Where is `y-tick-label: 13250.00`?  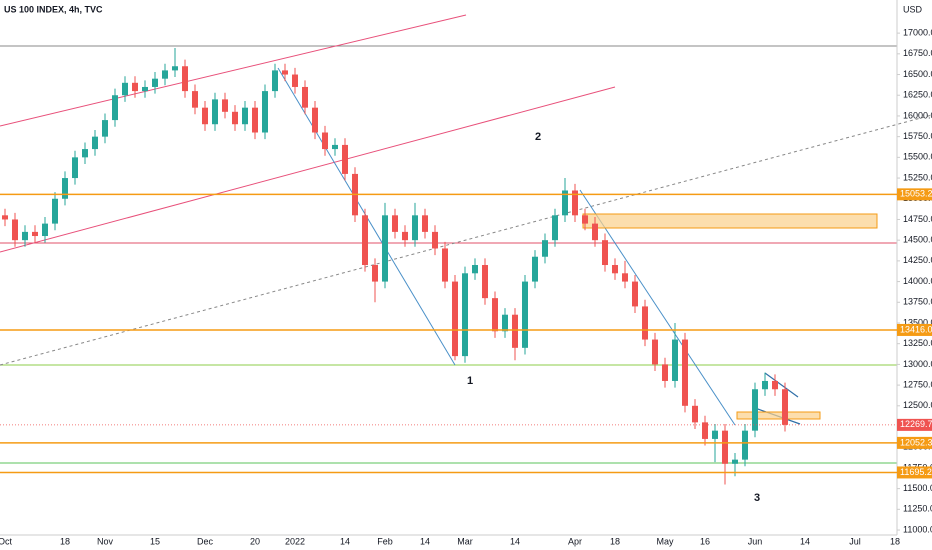 y-tick-label: 13250.00 is located at coordinates (917, 343).